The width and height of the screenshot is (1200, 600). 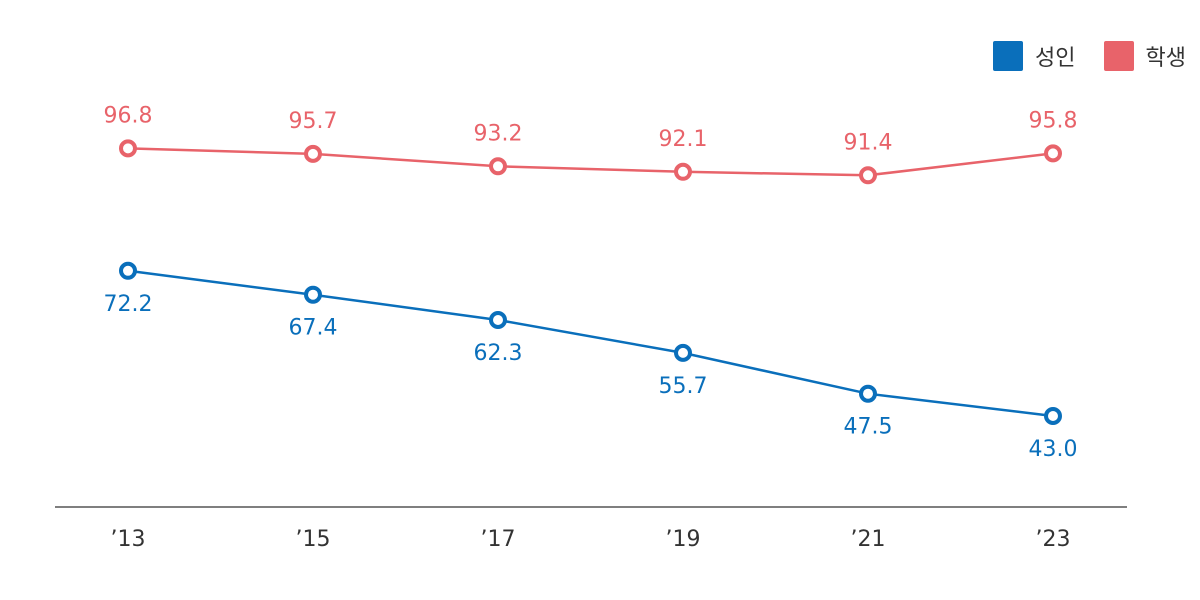 What do you see at coordinates (1118, 56) in the screenshot?
I see `legend-swatch-student` at bounding box center [1118, 56].